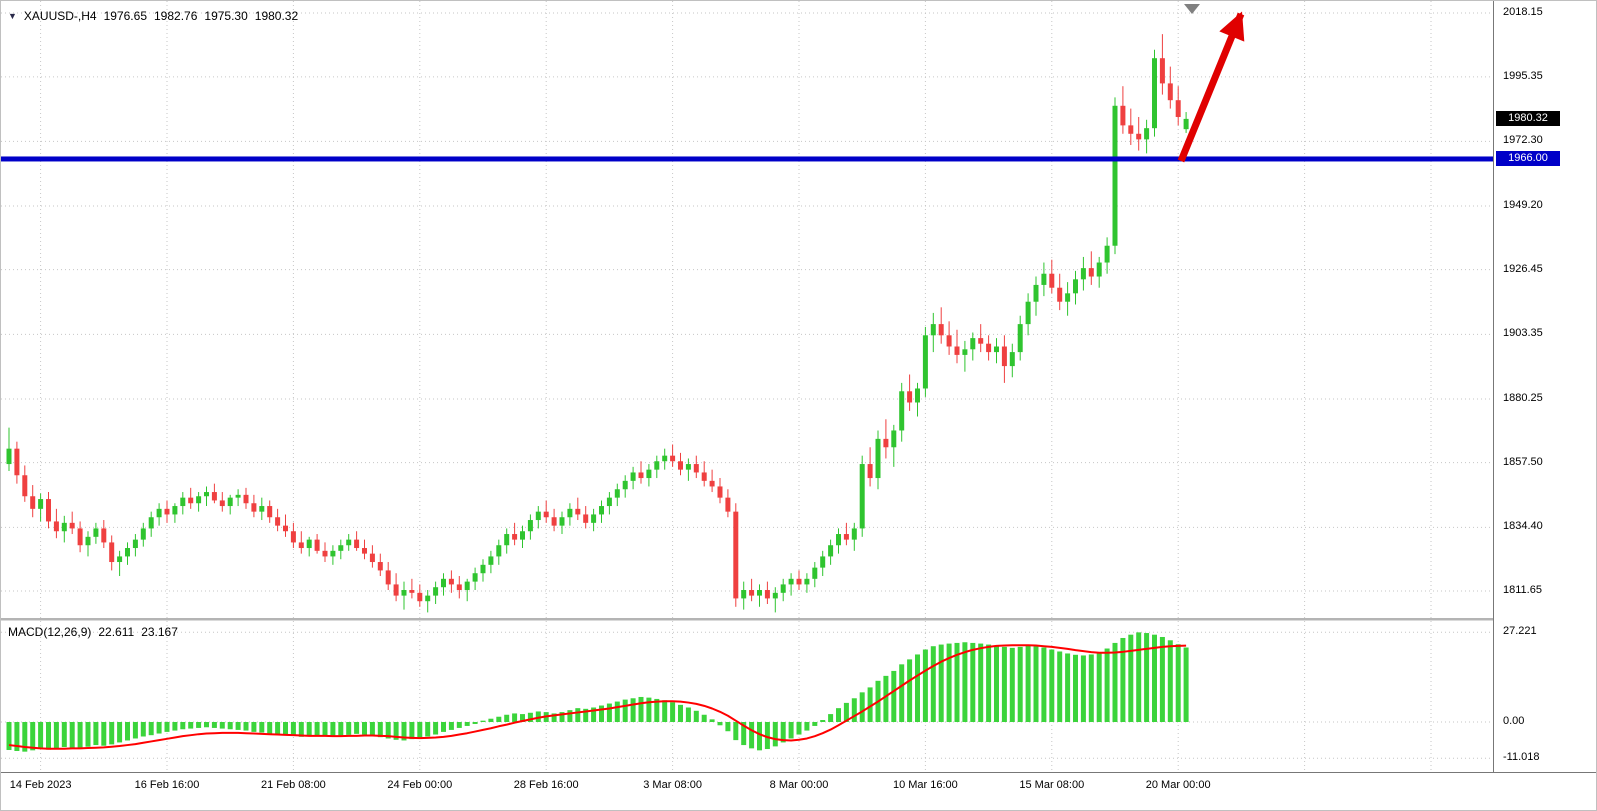  I want to click on price-axis-label: 1834.40, so click(1523, 526).